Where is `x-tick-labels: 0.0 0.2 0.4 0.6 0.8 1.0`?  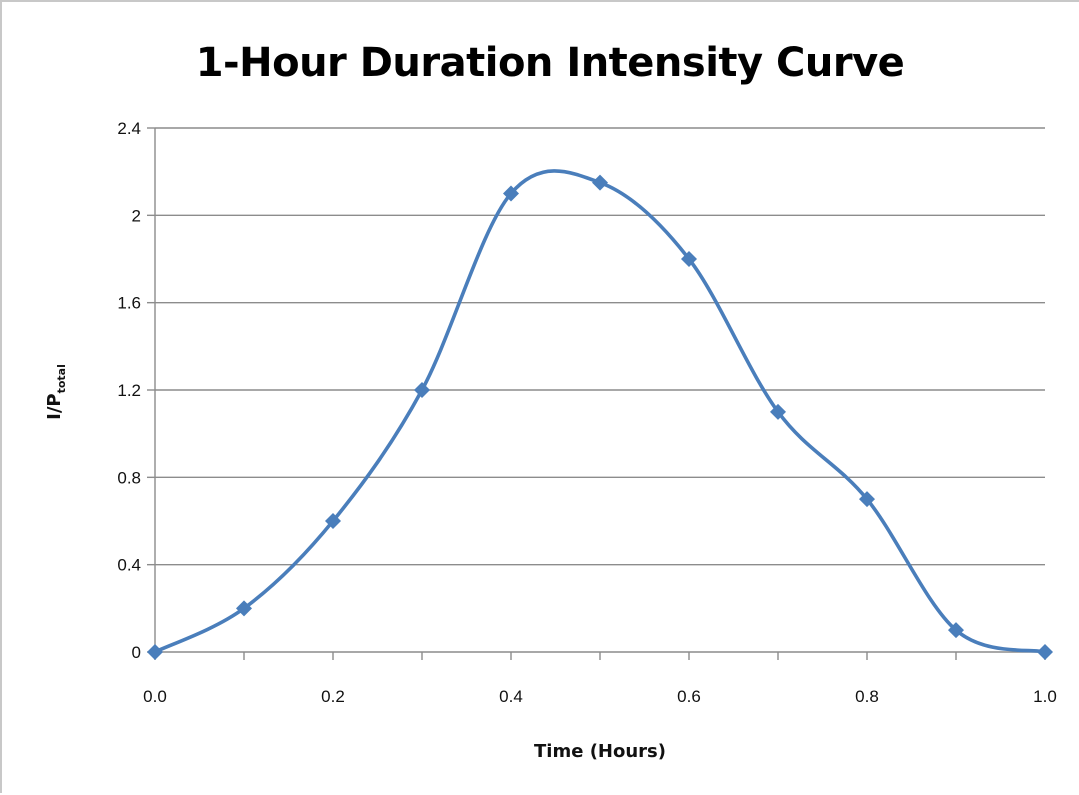
x-tick-labels: 0.0 0.2 0.4 0.6 0.8 1.0 is located at coordinates (600, 696).